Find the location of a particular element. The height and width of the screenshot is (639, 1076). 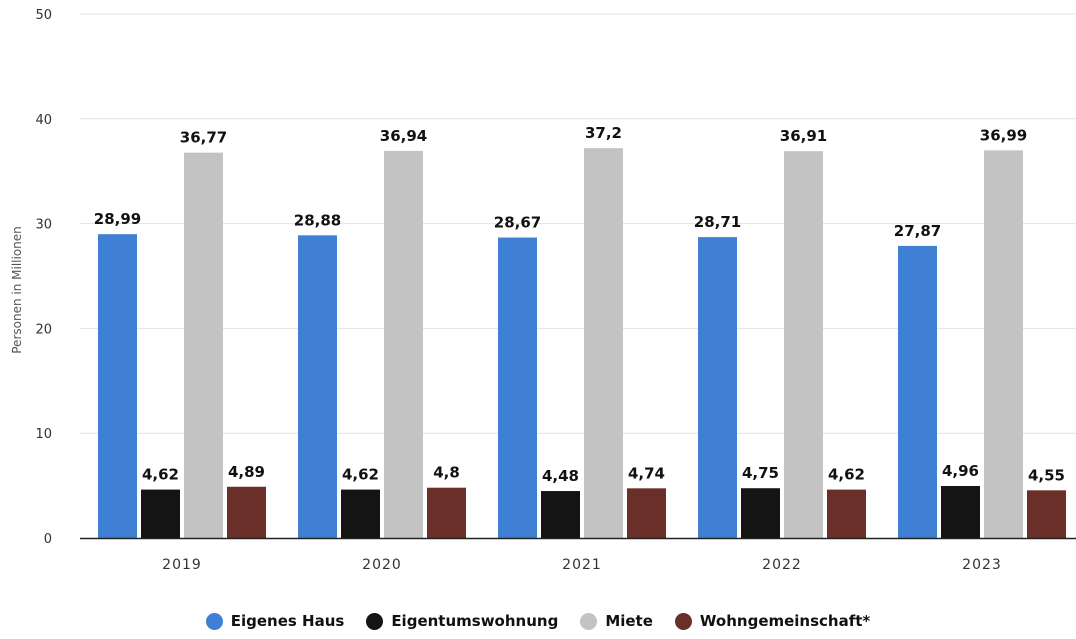

y-tick-label: 50 is located at coordinates (43, 15).